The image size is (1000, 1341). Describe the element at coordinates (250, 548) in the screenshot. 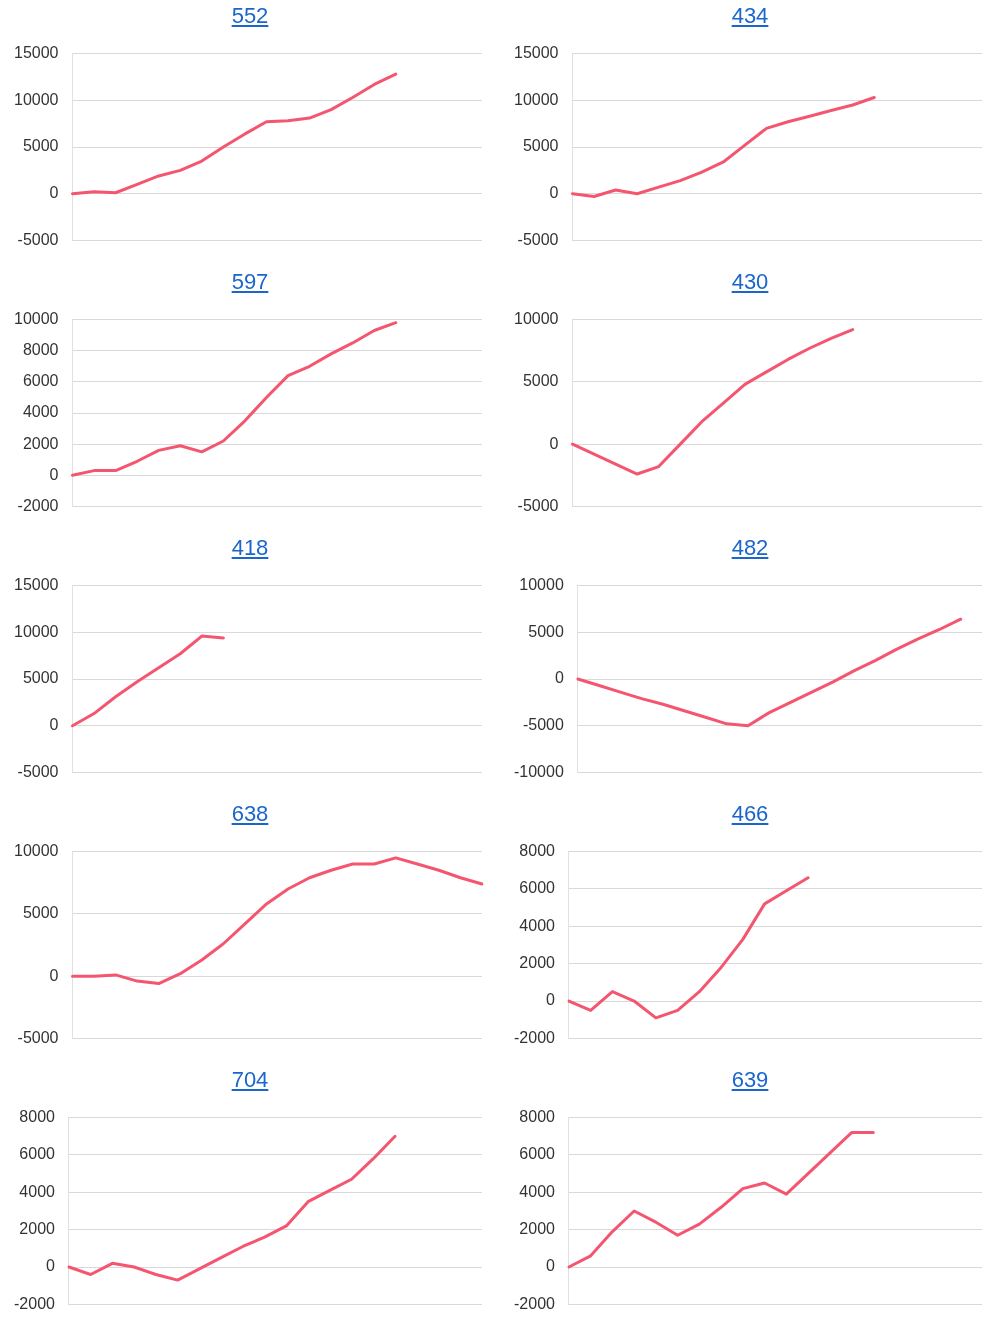

I see `chart-title: 418` at that location.